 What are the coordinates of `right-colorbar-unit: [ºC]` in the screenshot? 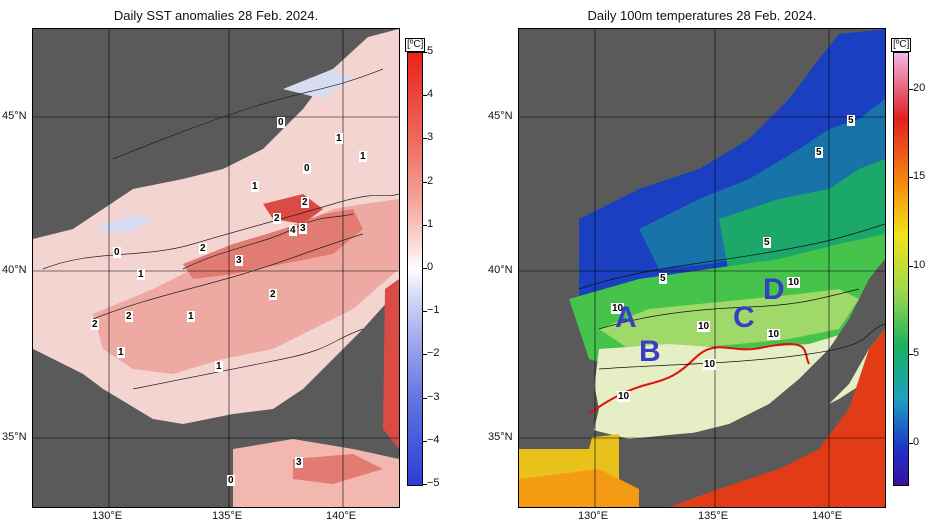 It's located at (901, 45).